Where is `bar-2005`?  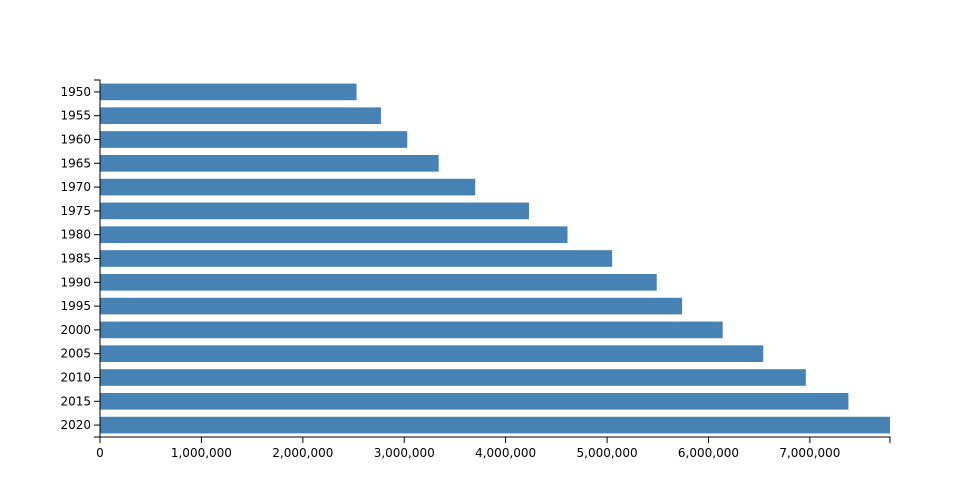 bar-2005 is located at coordinates (432, 354).